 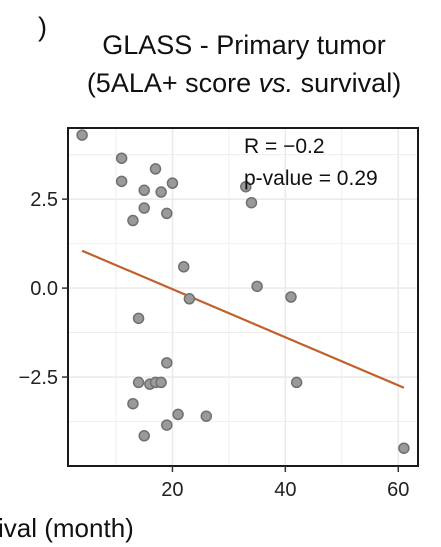 What do you see at coordinates (285, 490) in the screenshot?
I see `x-tick-label: 40` at bounding box center [285, 490].